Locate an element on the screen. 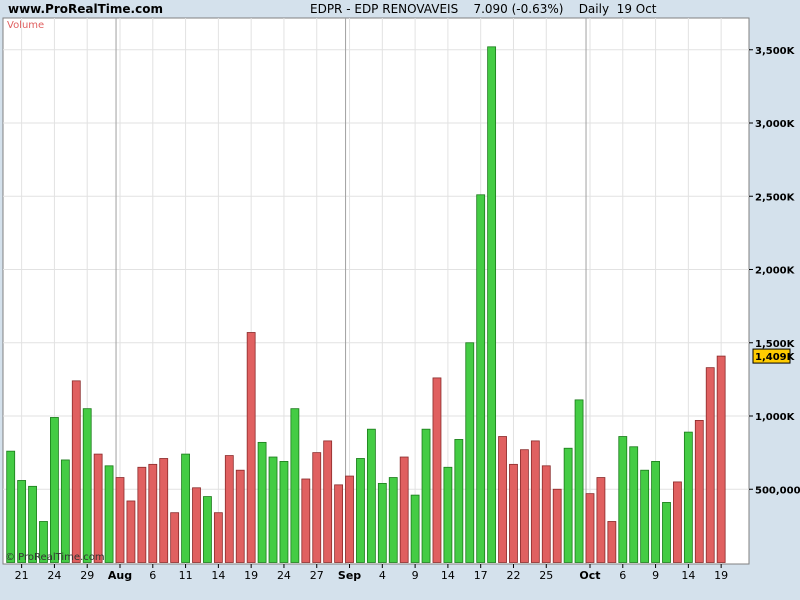 The image size is (800, 600). watermark: © ProRealTime.com is located at coordinates (55, 557).